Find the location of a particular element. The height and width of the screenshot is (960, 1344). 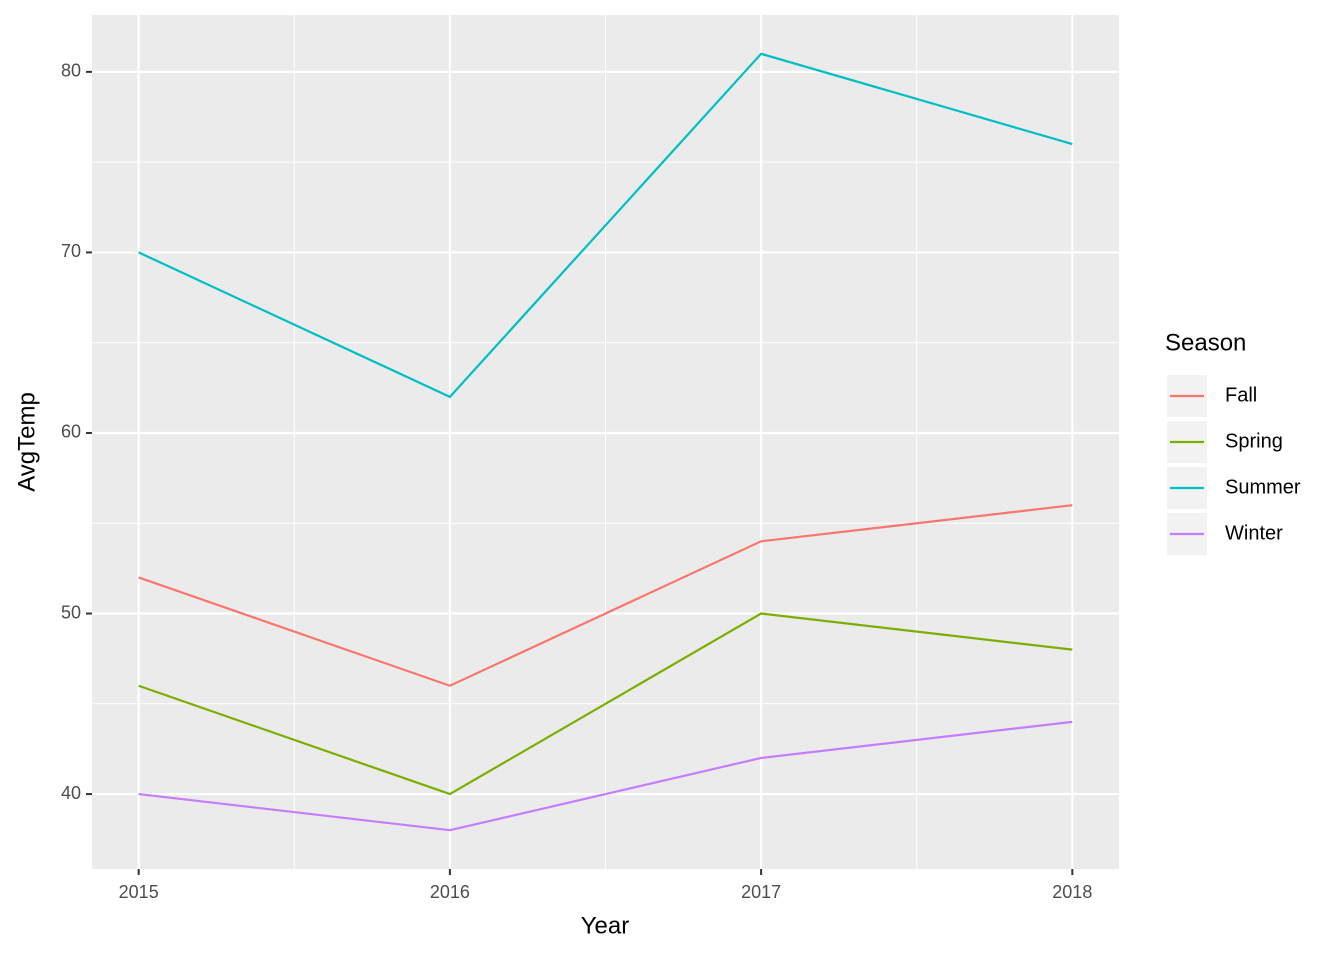

x-tick-label: 2017 is located at coordinates (761, 892).